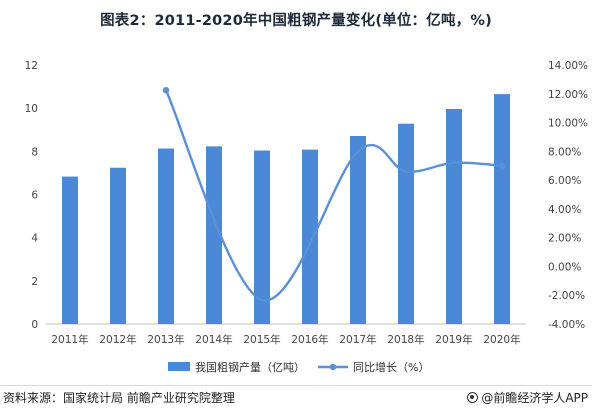 The width and height of the screenshot is (592, 417). Describe the element at coordinates (568, 95) in the screenshot. I see `right-axis-tick-label: 12.00%` at that location.